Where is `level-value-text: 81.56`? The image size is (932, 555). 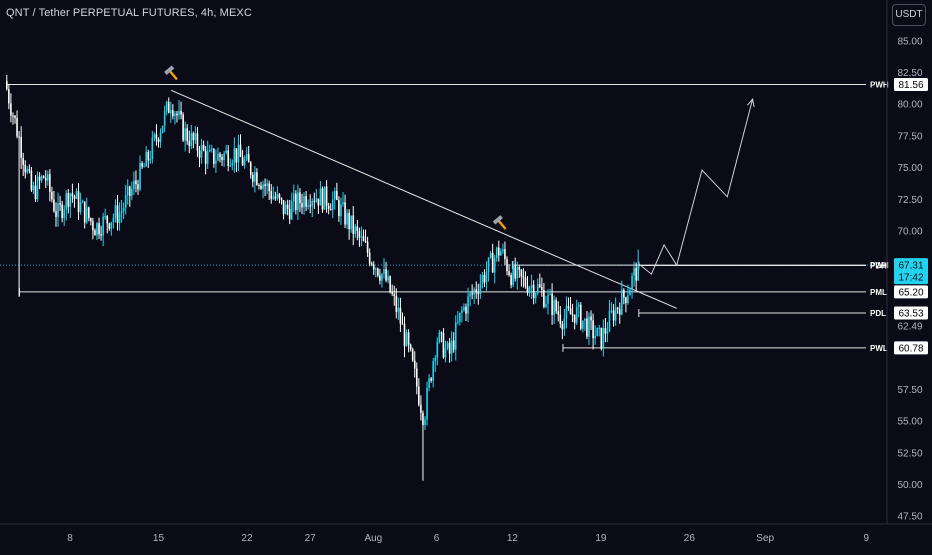 level-value-text: 81.56 is located at coordinates (910, 85).